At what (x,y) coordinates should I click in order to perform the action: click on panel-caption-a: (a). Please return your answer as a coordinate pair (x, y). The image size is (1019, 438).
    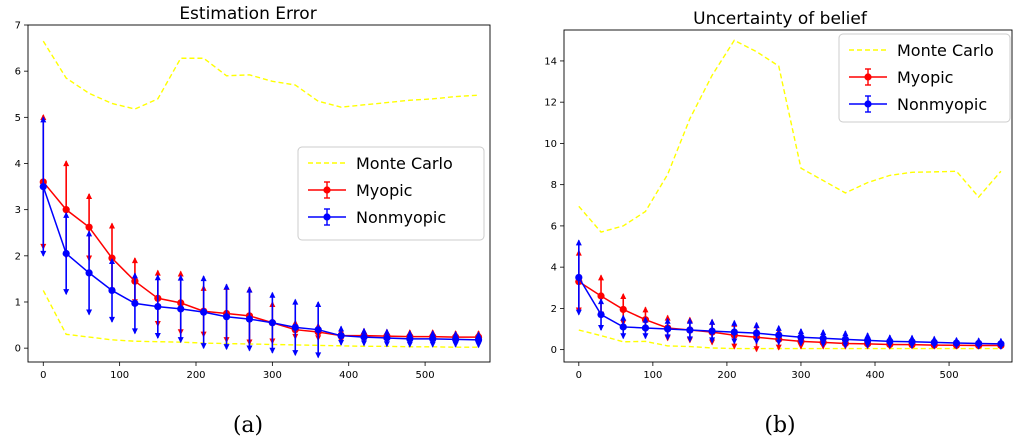
    Looking at the image, I should click on (248, 425).